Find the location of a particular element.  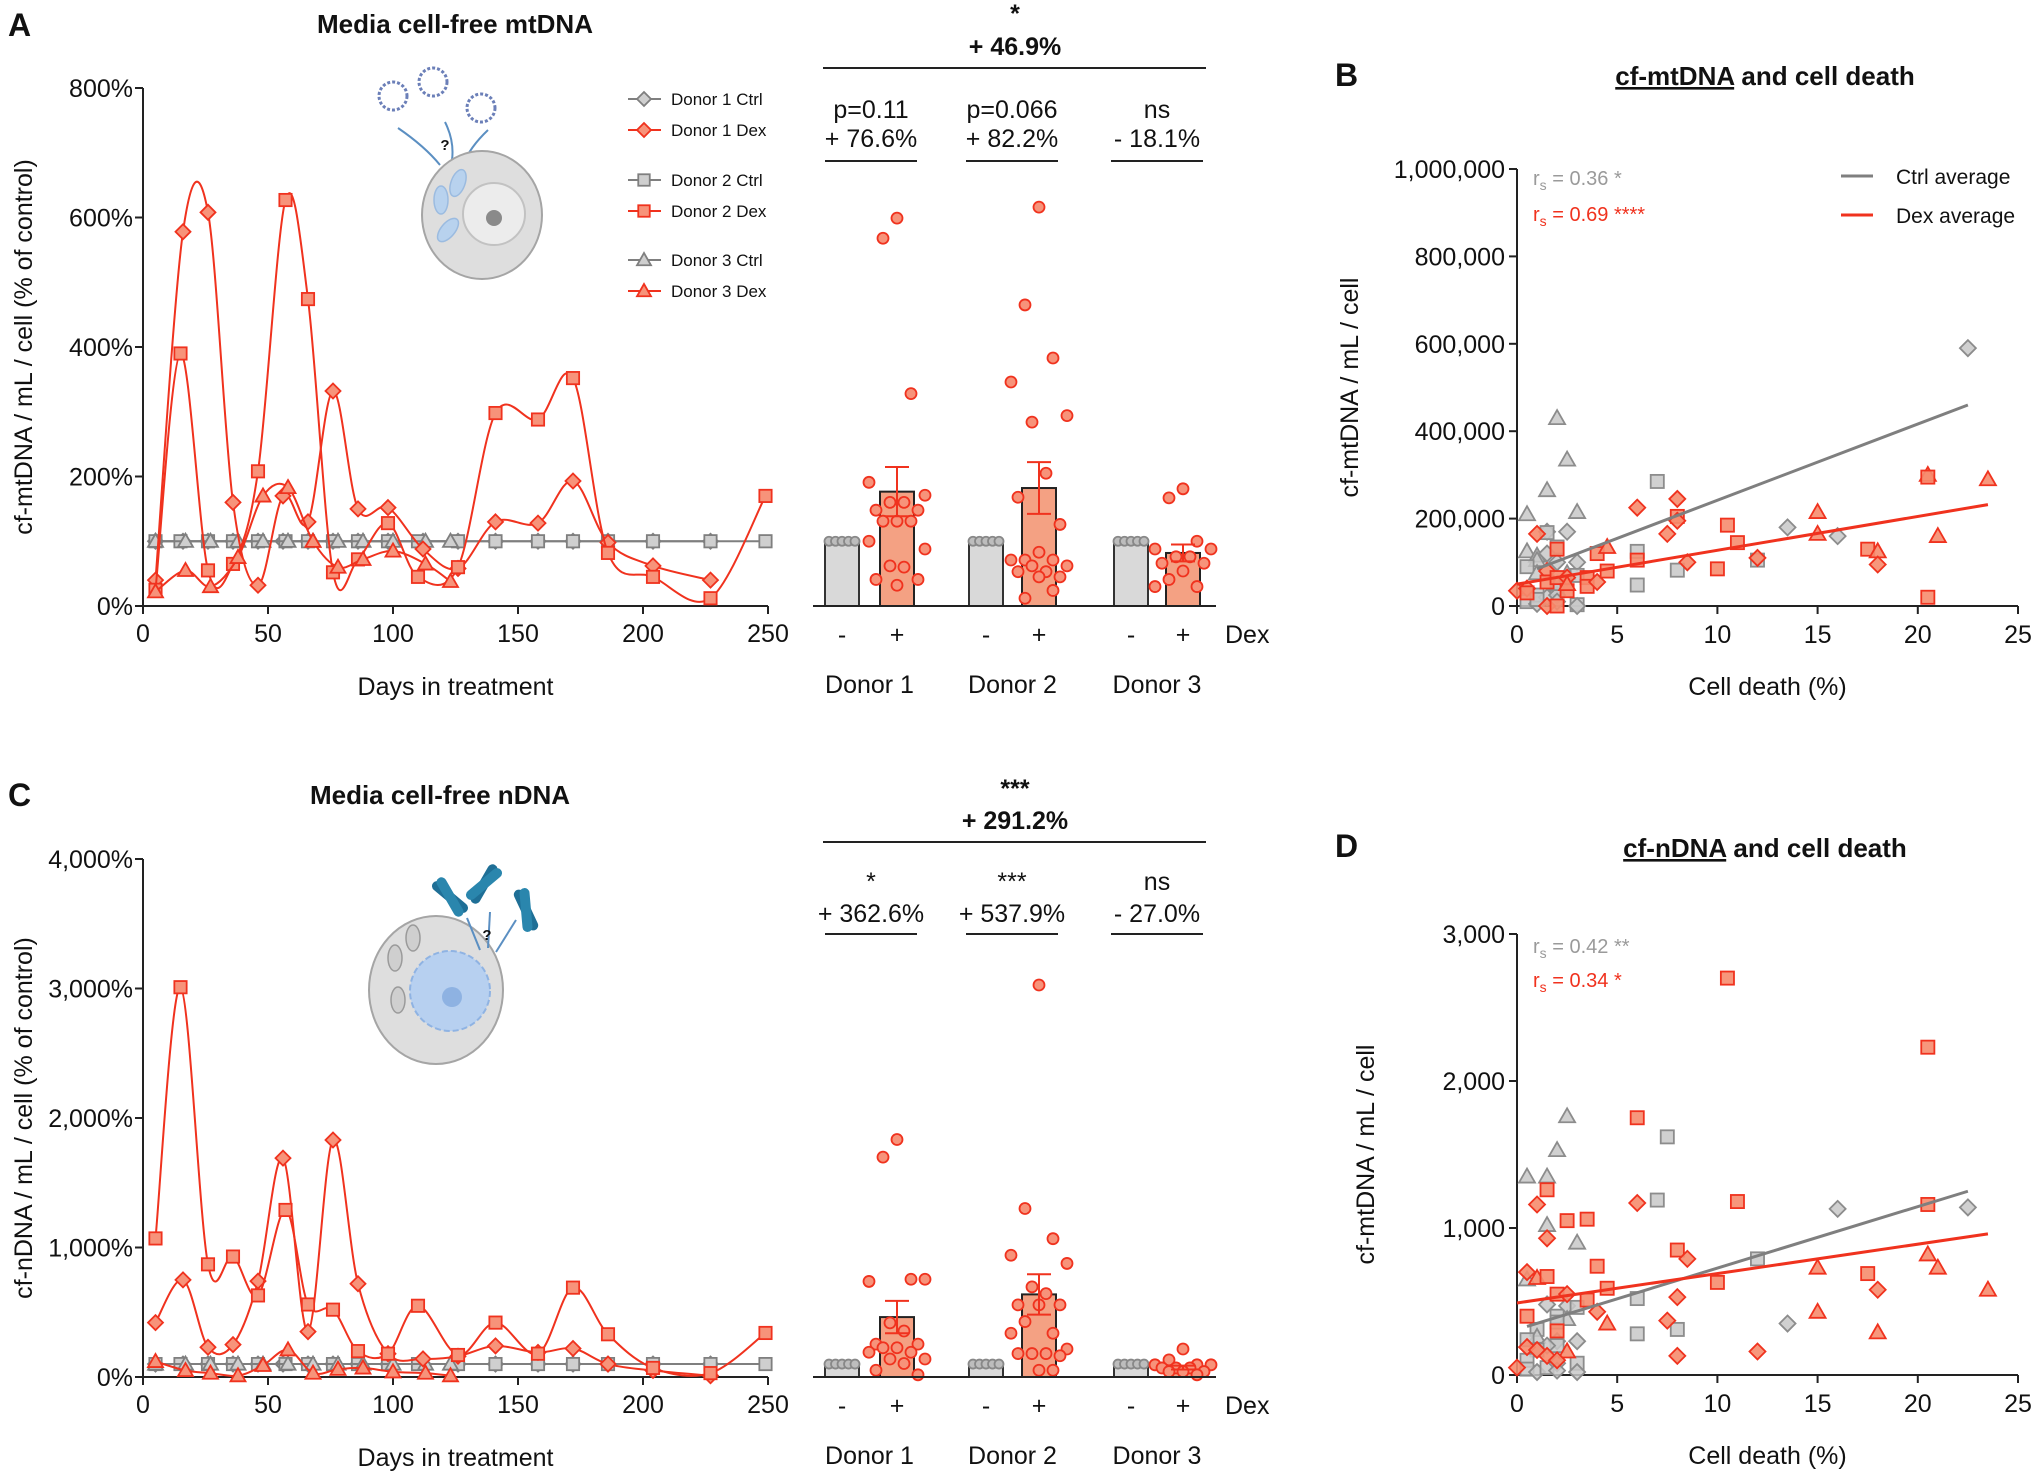

mtdna-circle-icon is located at coordinates (393, 96).